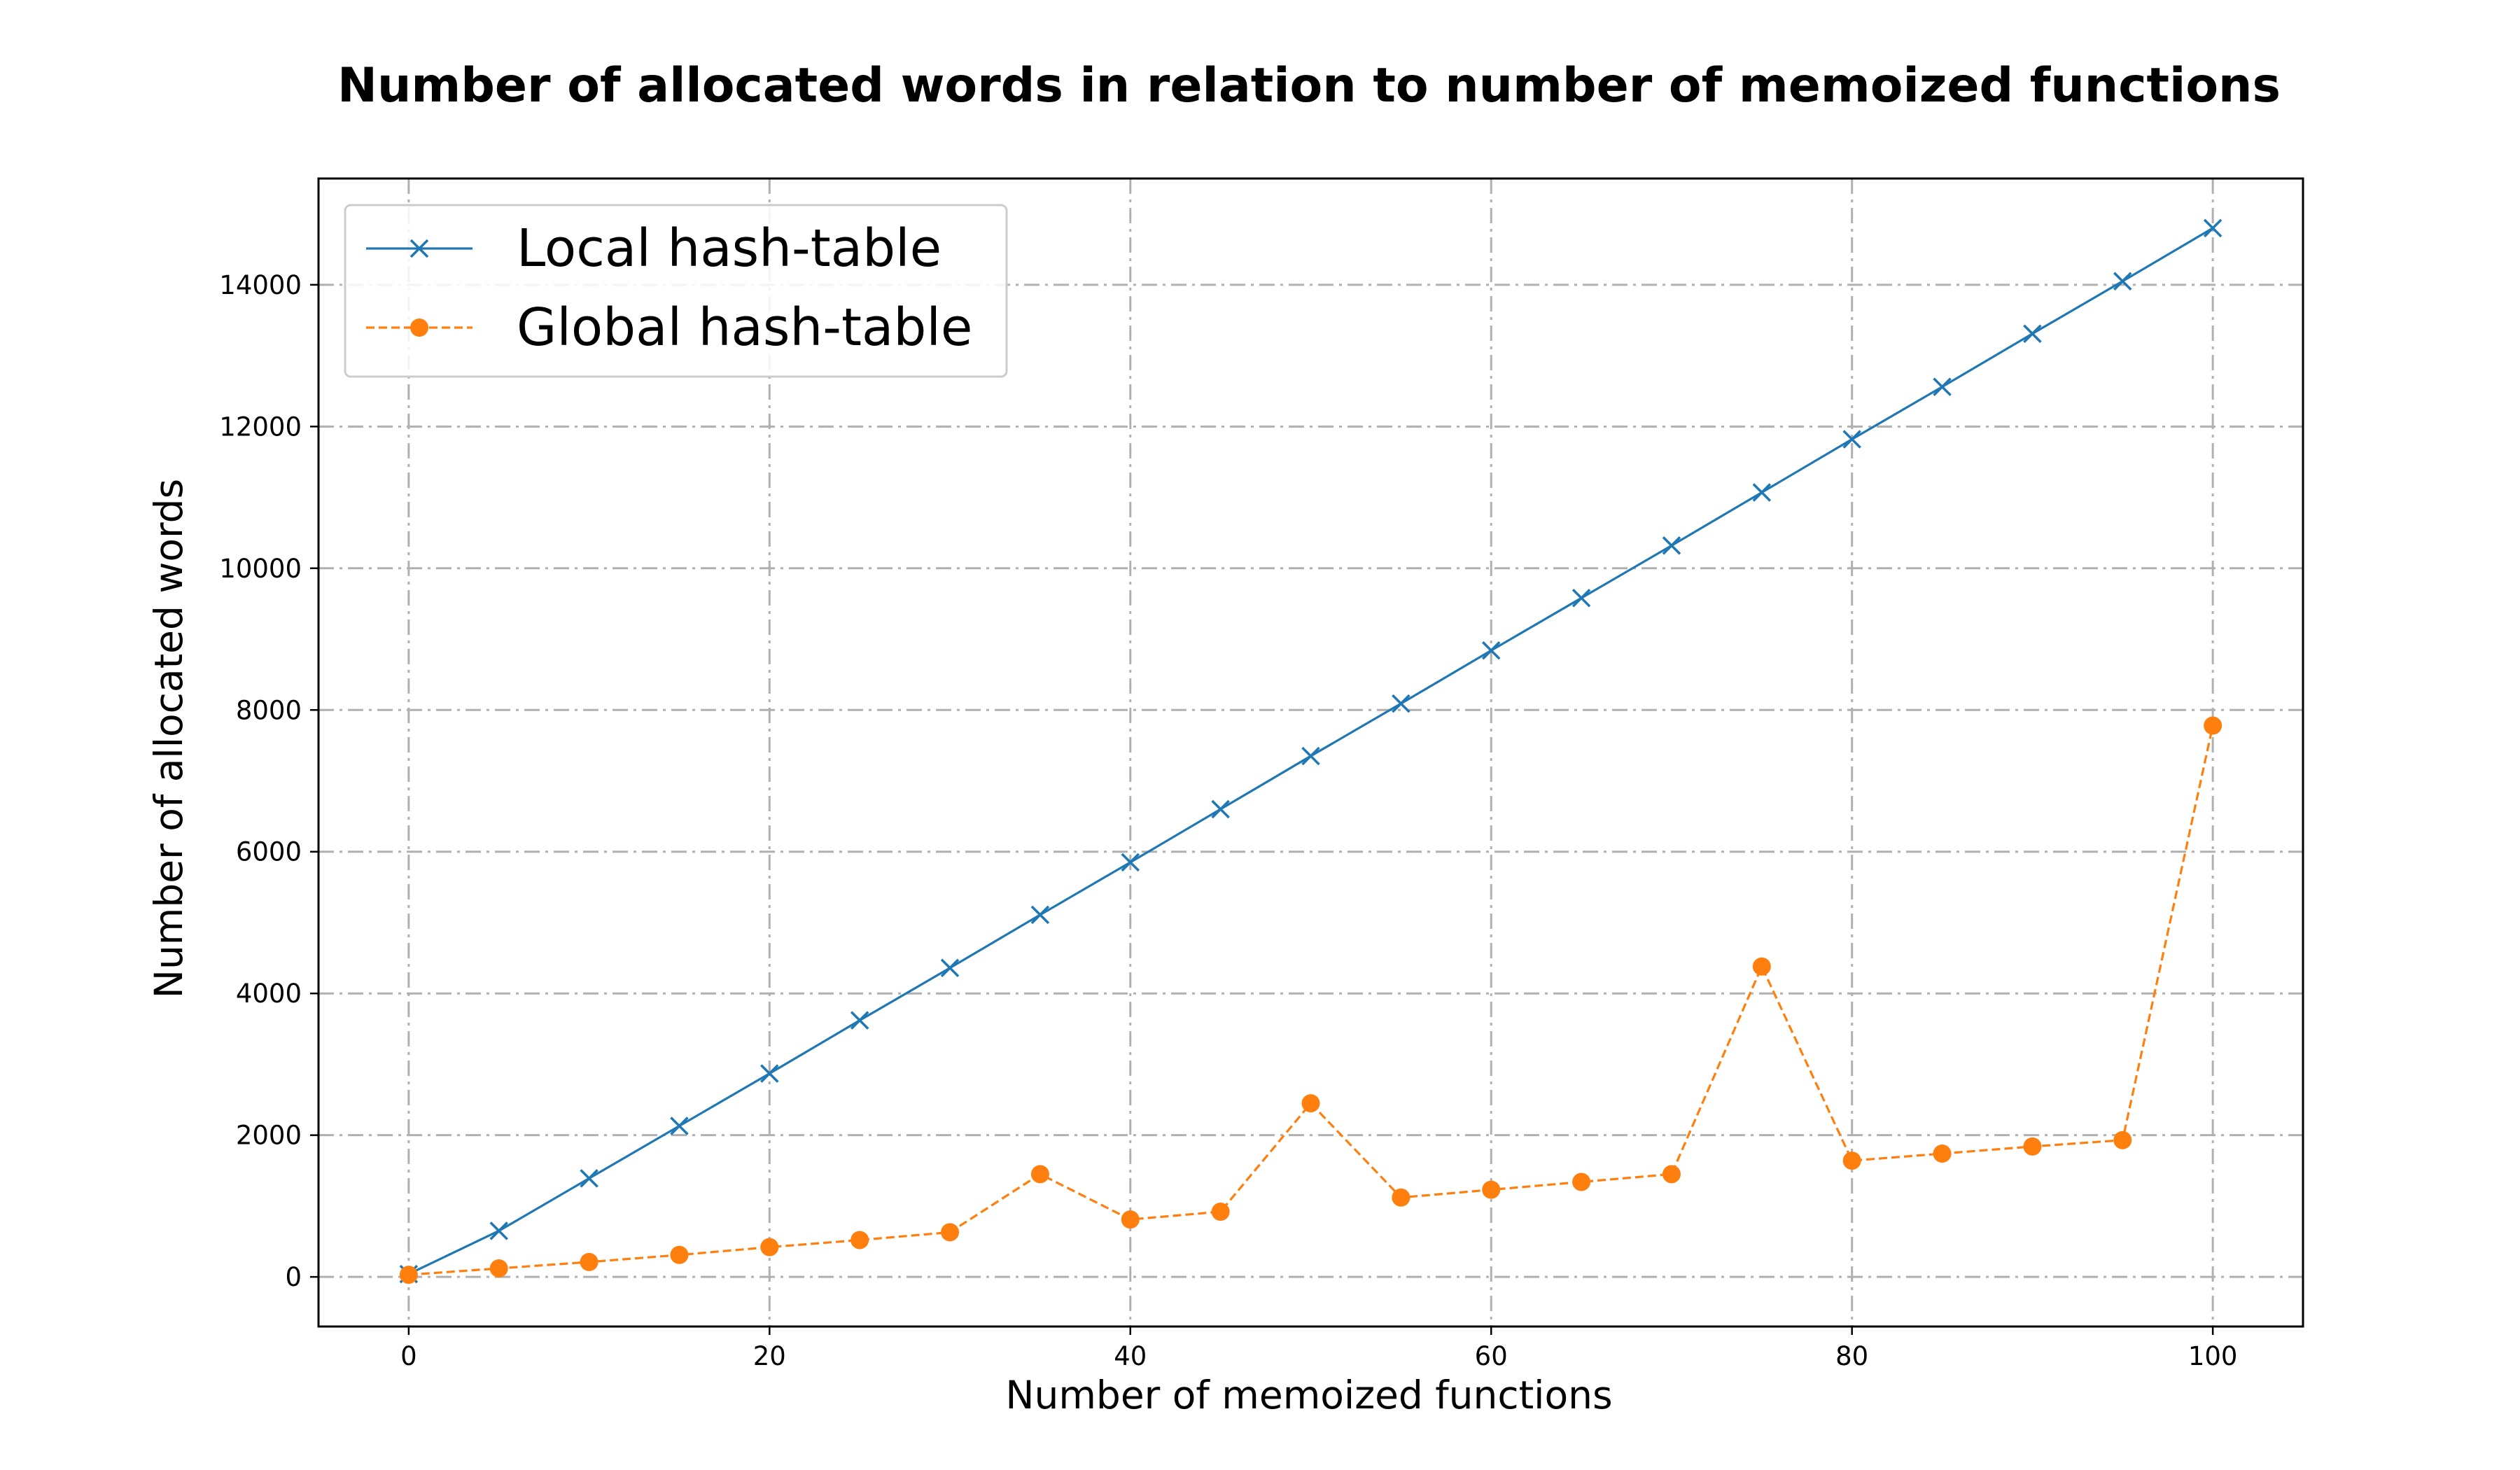 The image size is (2520, 1470). Describe the element at coordinates (1851, 1356) in the screenshot. I see `x-tick-label: 80` at that location.